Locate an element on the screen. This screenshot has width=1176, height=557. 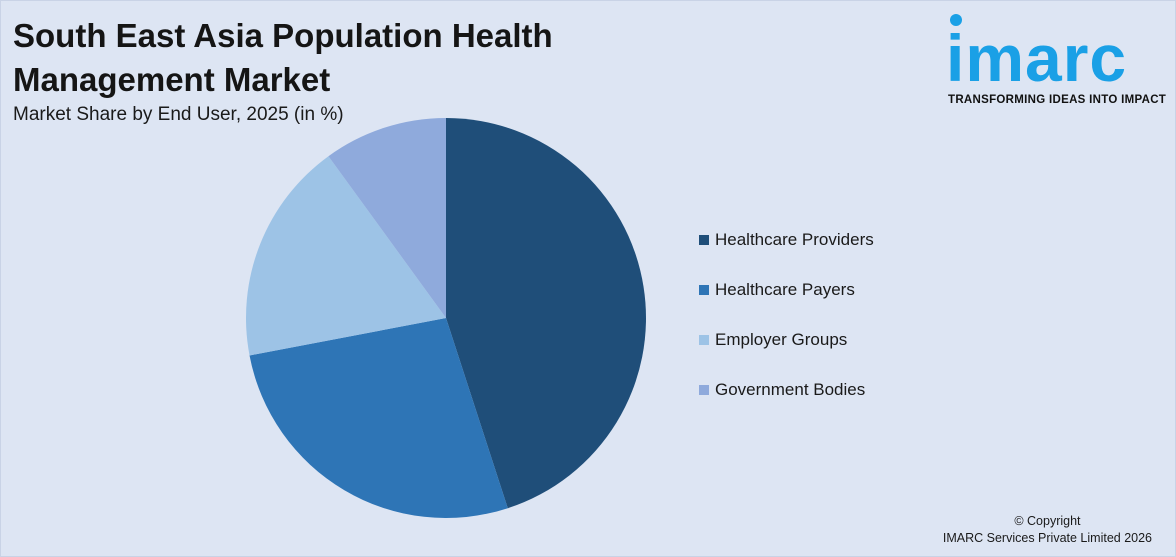
company-text: IMARC Services Private Limited 2026 is located at coordinates (1047, 538).